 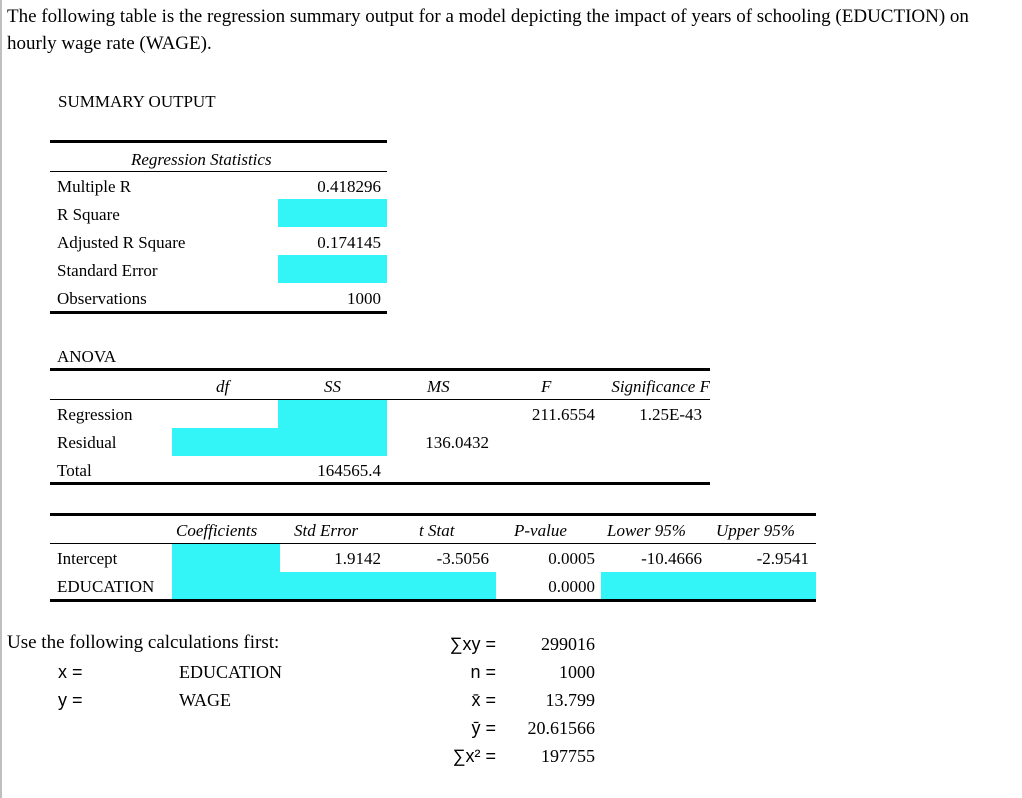 I want to click on anova-header-ms: MS, so click(x=438, y=386).